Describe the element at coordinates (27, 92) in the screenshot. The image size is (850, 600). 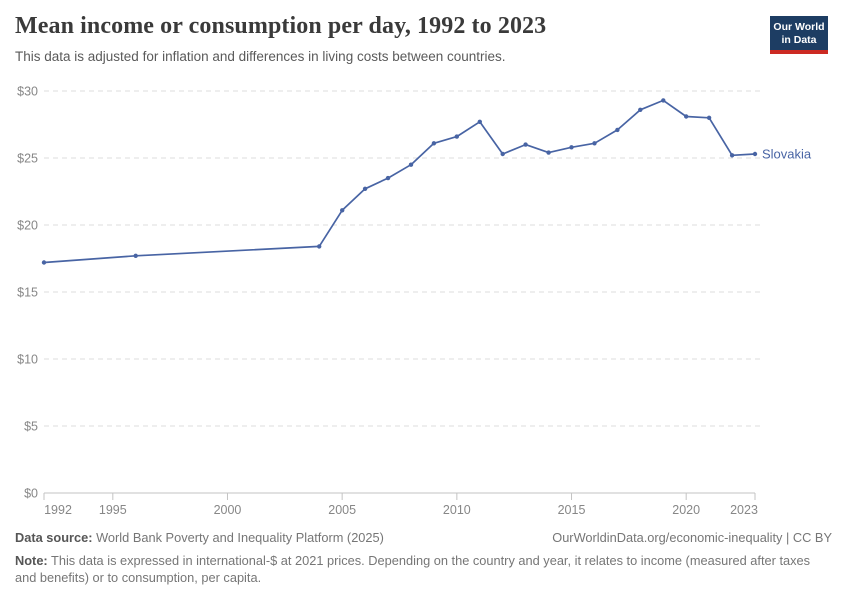
I see `y-tick-label: $30` at that location.